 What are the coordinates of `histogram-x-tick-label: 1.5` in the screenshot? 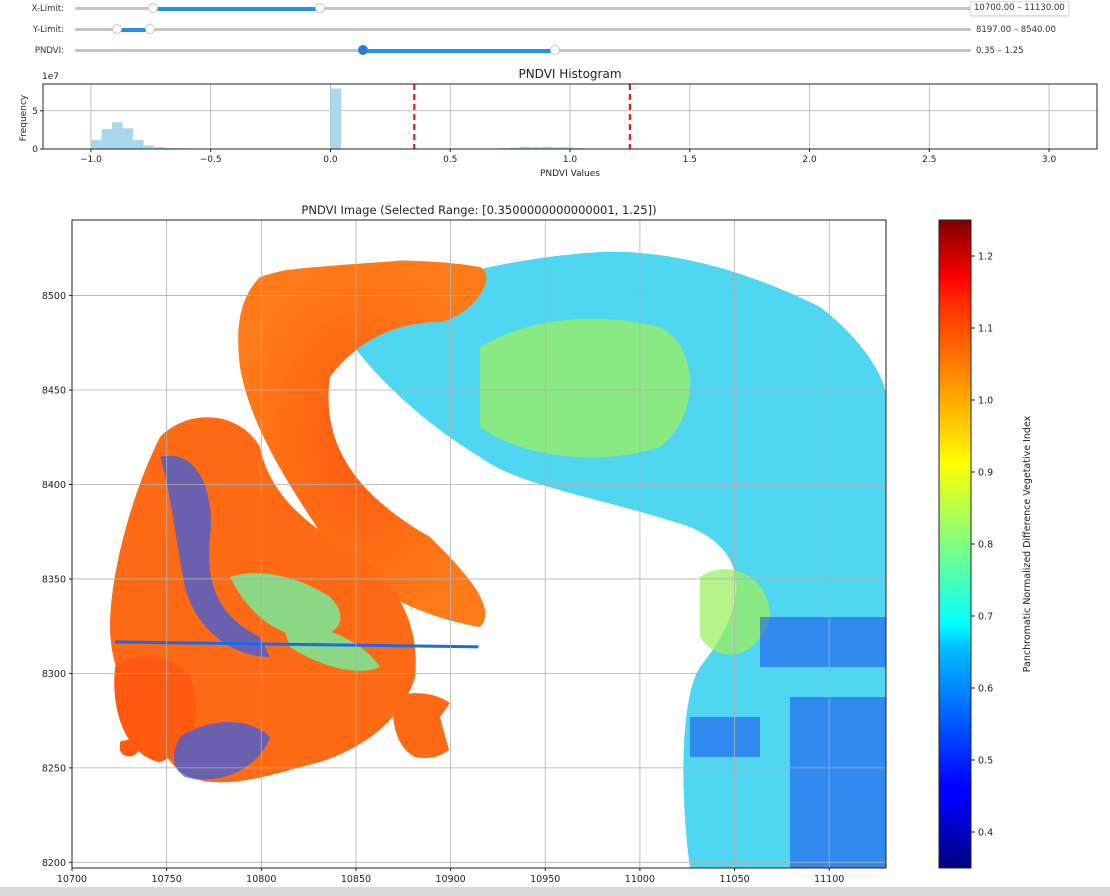 It's located at (690, 160).